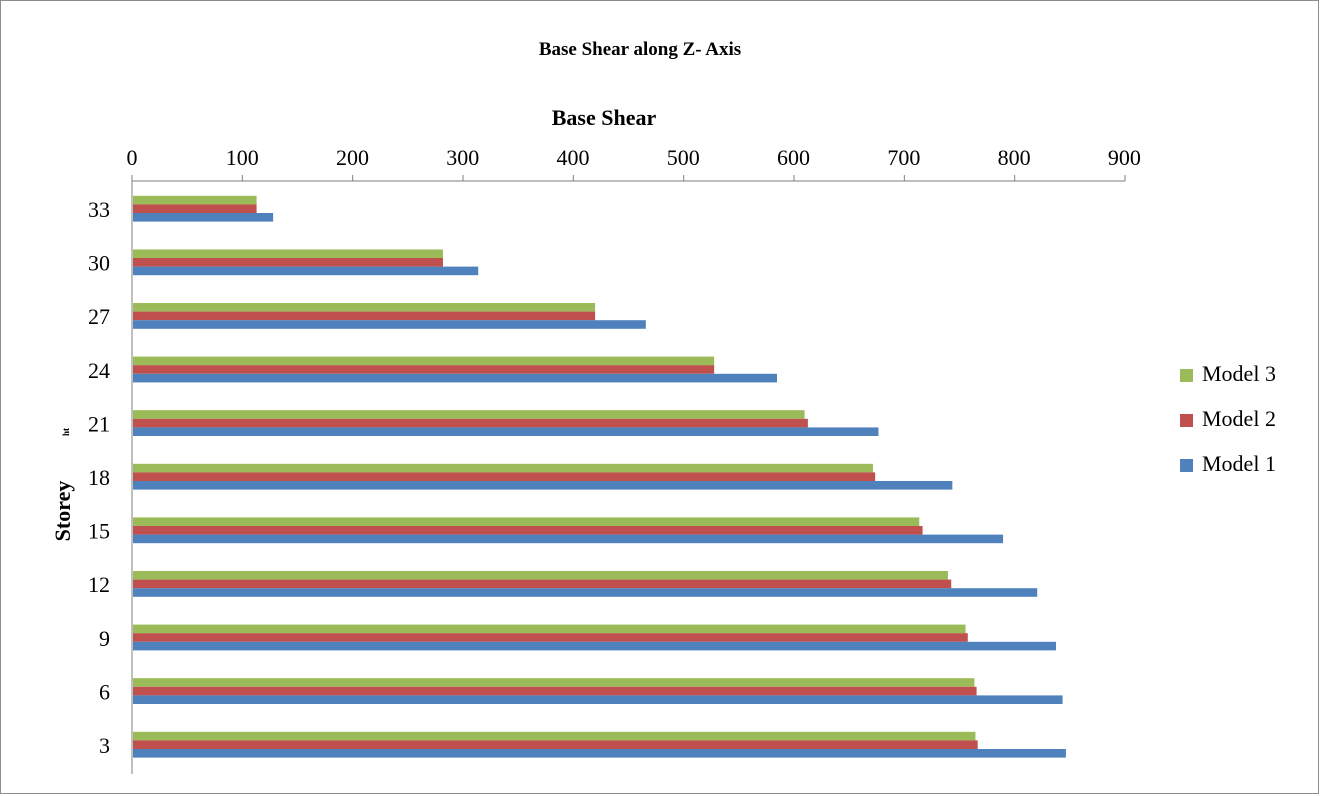 Image resolution: width=1324 pixels, height=796 pixels. What do you see at coordinates (62, 511) in the screenshot?
I see `y-axis-title: Storey` at bounding box center [62, 511].